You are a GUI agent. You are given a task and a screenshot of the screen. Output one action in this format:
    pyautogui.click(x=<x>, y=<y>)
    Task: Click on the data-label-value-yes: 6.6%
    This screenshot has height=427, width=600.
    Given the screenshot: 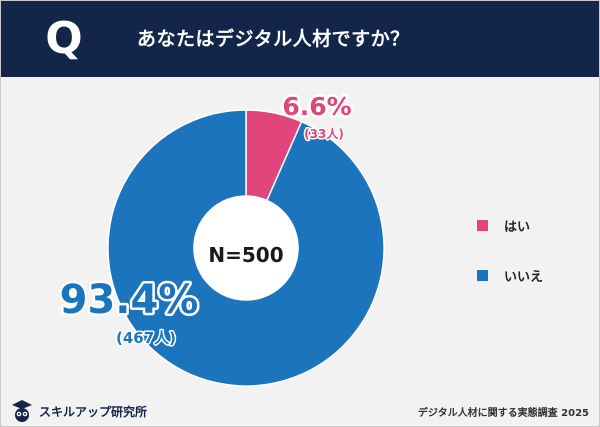 What is the action you would take?
    pyautogui.click(x=316, y=106)
    